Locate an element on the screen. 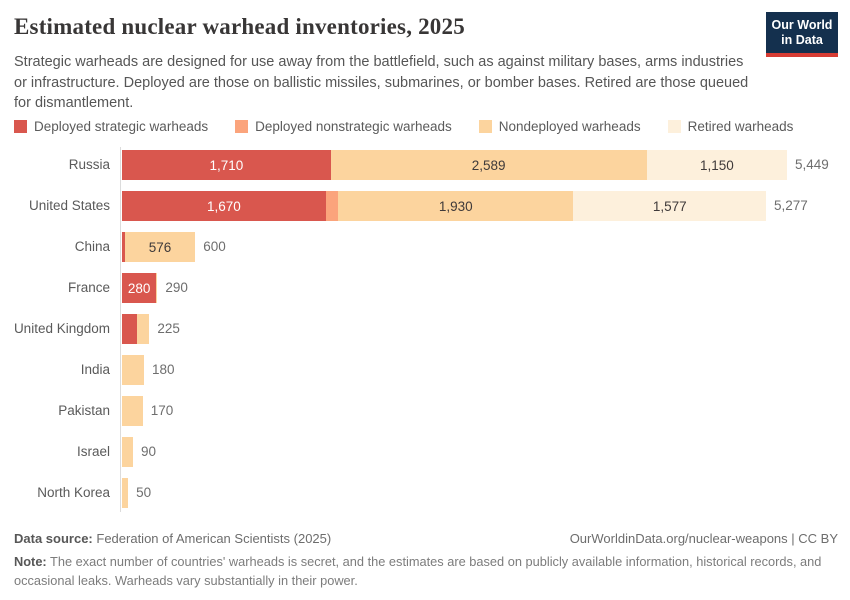  bar-track: 280 is located at coordinates (140, 288).